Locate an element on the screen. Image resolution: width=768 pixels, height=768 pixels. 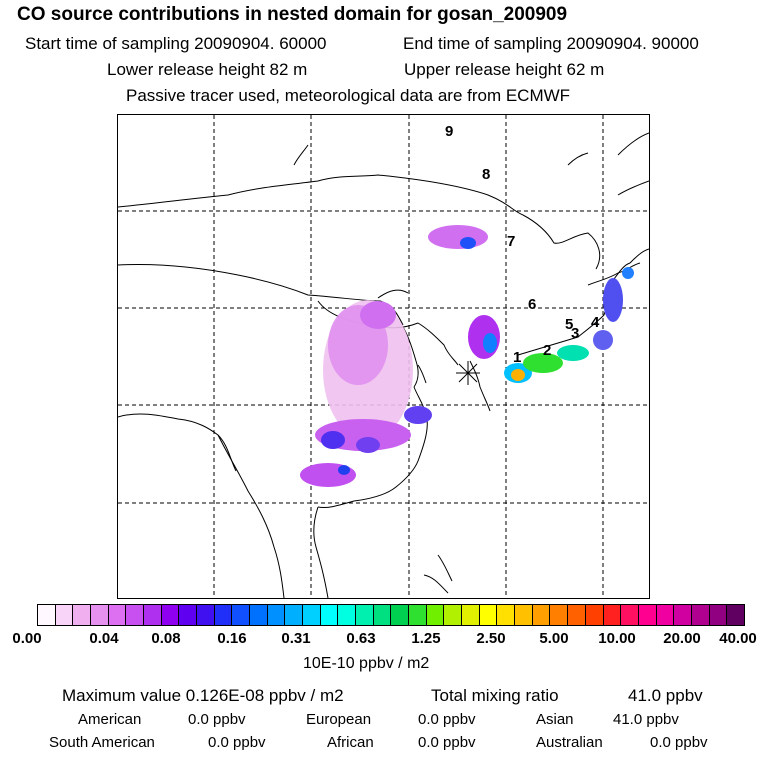
colorbar-tick-10: 20.00 is located at coordinates (682, 638).